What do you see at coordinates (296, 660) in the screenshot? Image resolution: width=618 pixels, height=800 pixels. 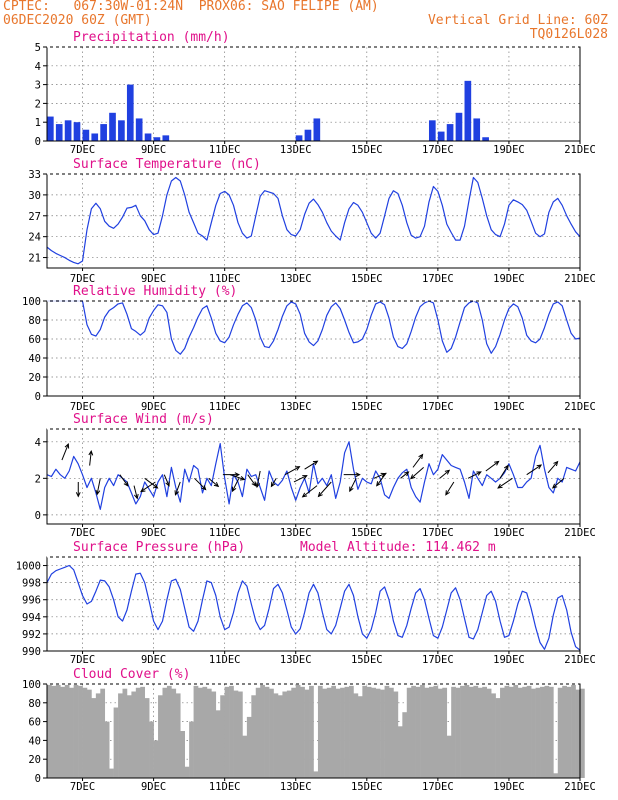 I see `pressure-xtick-label: 13DEC` at bounding box center [296, 660].